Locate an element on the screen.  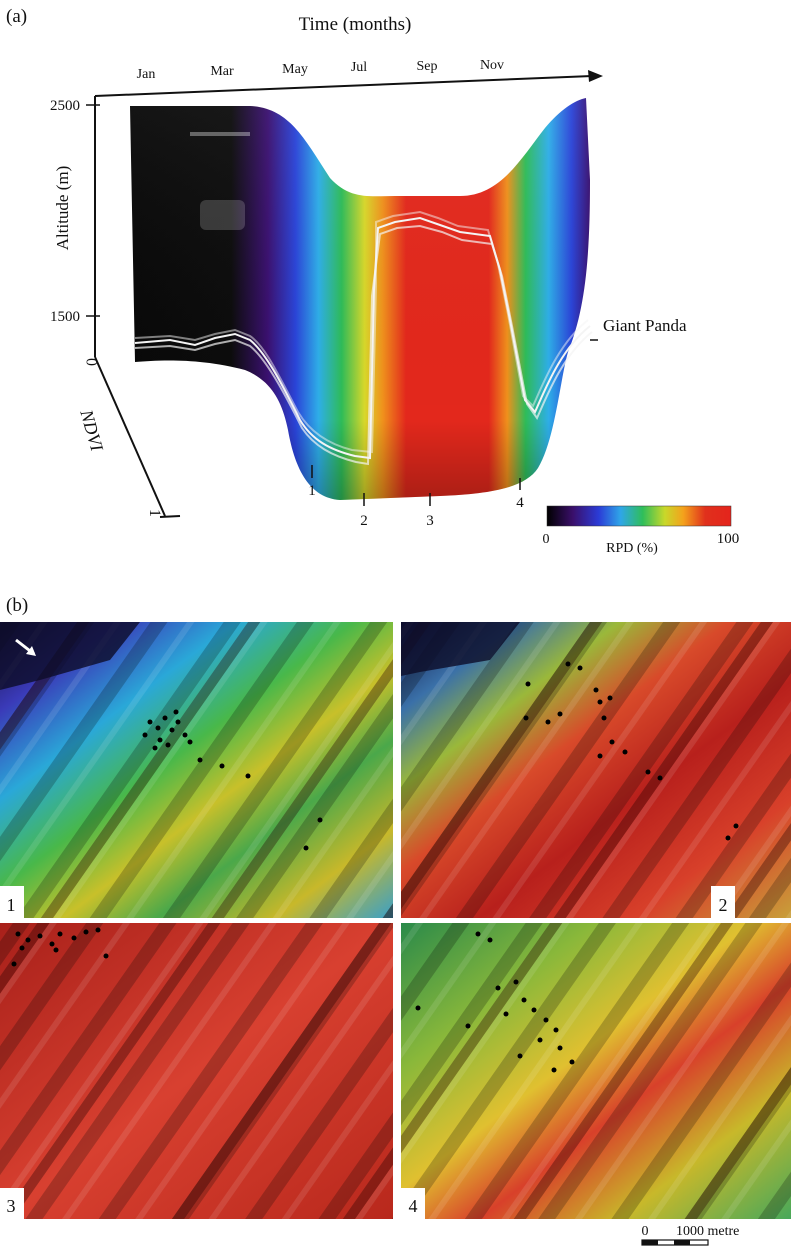
map-panel-1: 1 is located at coordinates (196, 770).